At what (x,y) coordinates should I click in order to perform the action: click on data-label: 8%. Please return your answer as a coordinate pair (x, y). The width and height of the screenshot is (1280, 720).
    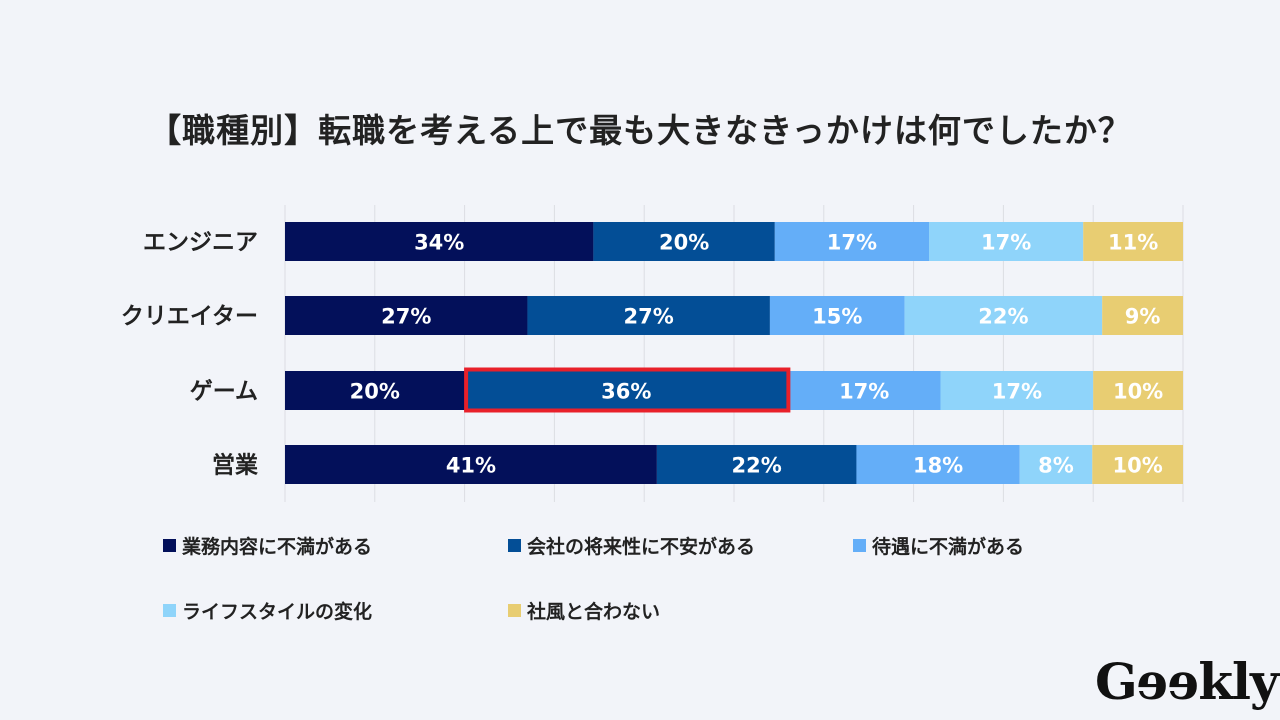
    Looking at the image, I should click on (1056, 466).